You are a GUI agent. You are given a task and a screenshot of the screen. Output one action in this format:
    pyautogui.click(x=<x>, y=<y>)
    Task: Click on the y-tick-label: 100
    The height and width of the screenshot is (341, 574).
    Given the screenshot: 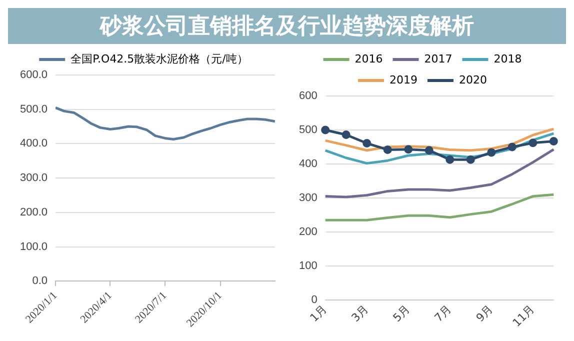 What is the action you would take?
    pyautogui.click(x=308, y=266)
    